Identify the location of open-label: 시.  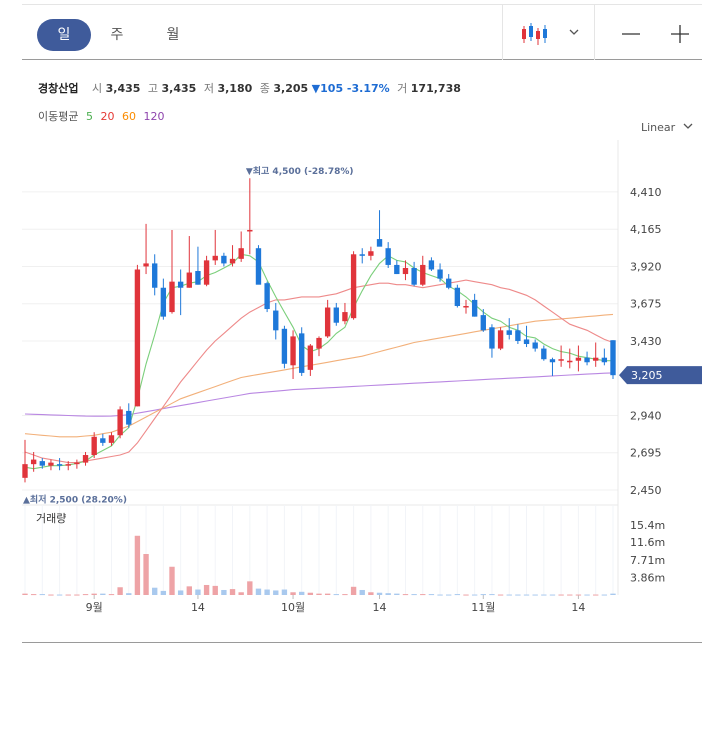
(97, 88).